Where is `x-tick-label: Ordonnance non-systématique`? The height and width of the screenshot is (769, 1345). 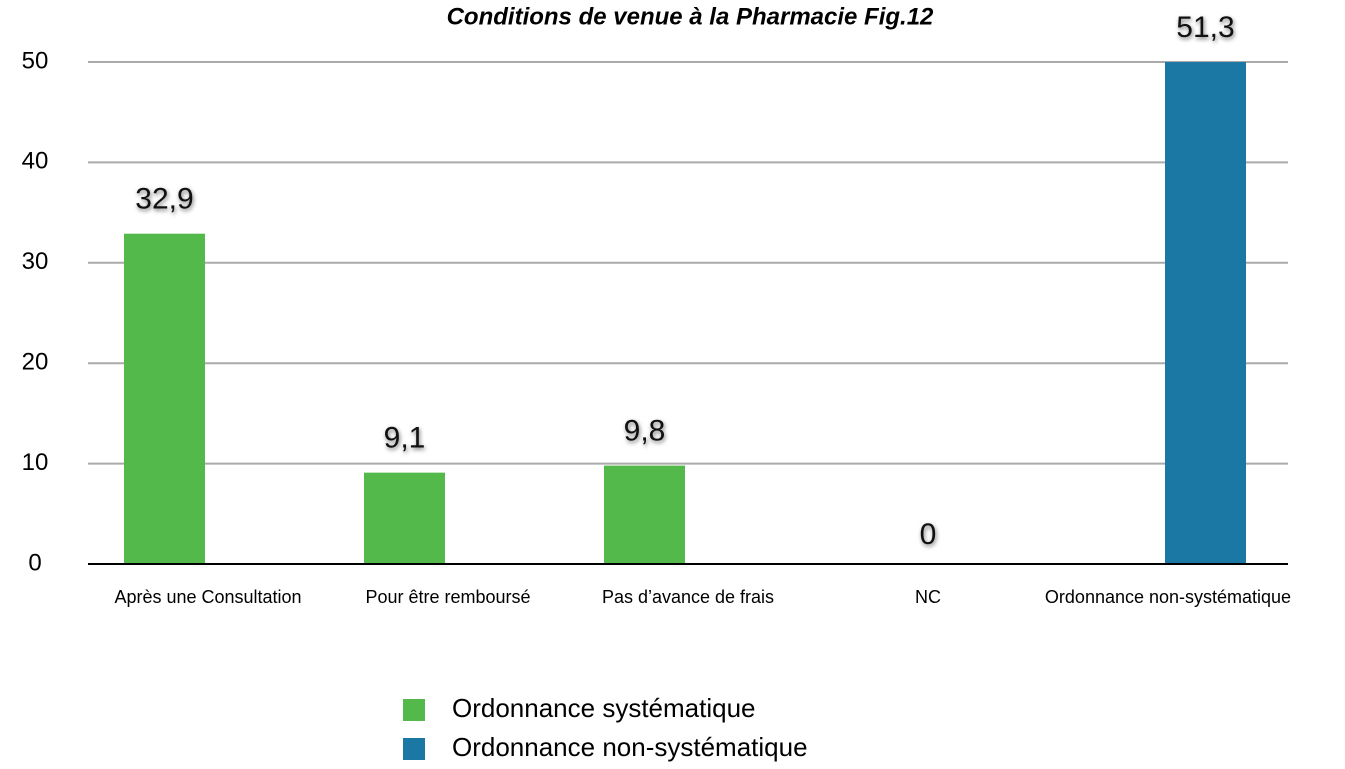 x-tick-label: Ordonnance non-systématique is located at coordinates (1168, 597).